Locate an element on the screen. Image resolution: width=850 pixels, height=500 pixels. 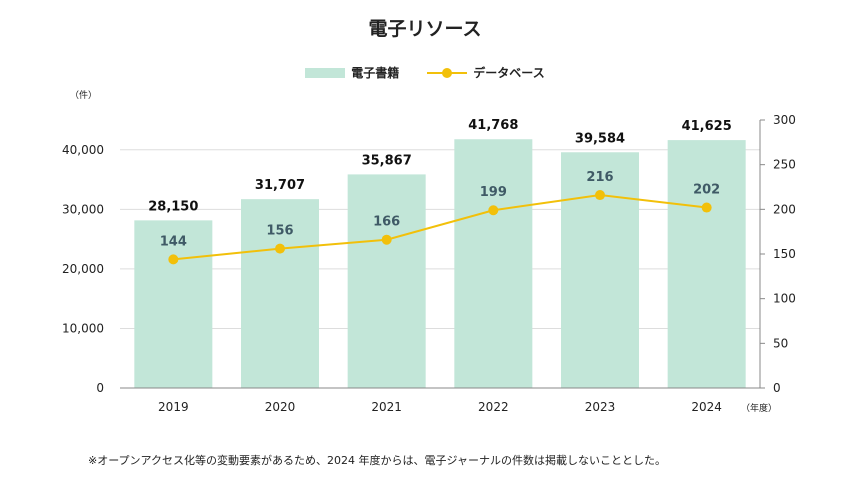
legend-label-ebooks: 電子書籍 is located at coordinates (375, 73).